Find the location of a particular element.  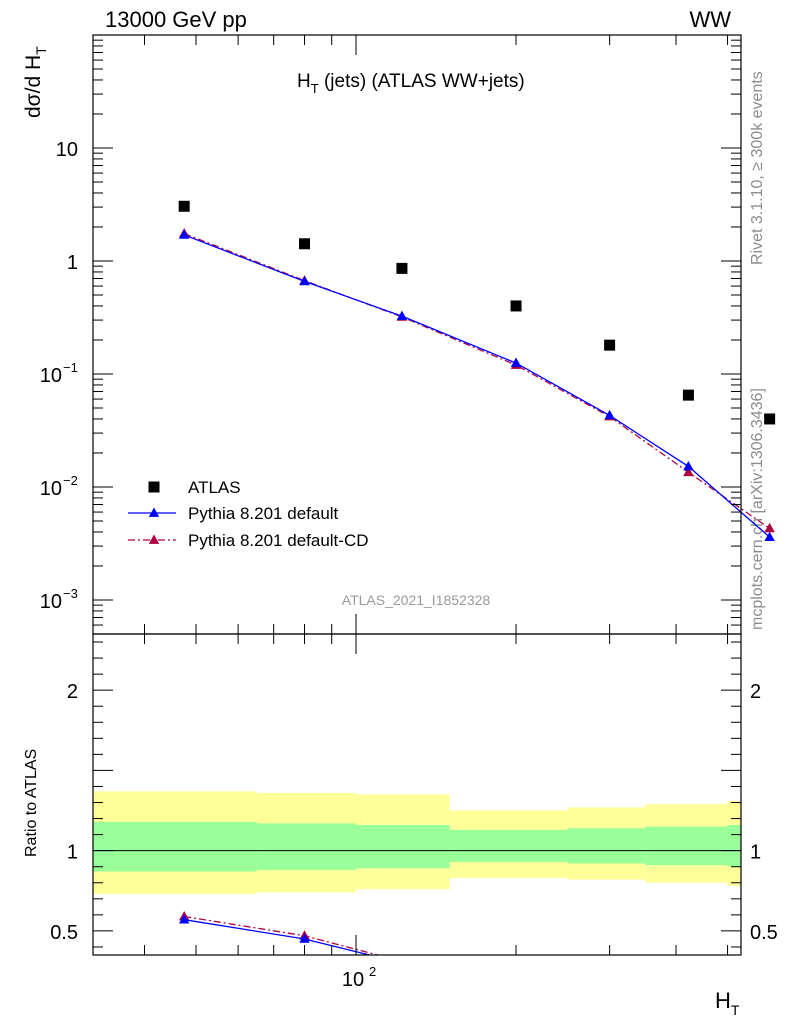

legend-label: ATLAS is located at coordinates (214, 487).